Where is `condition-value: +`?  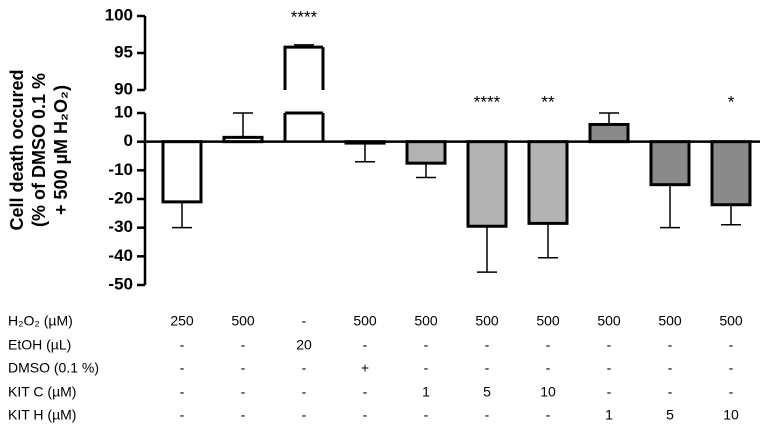
condition-value: + is located at coordinates (365, 368).